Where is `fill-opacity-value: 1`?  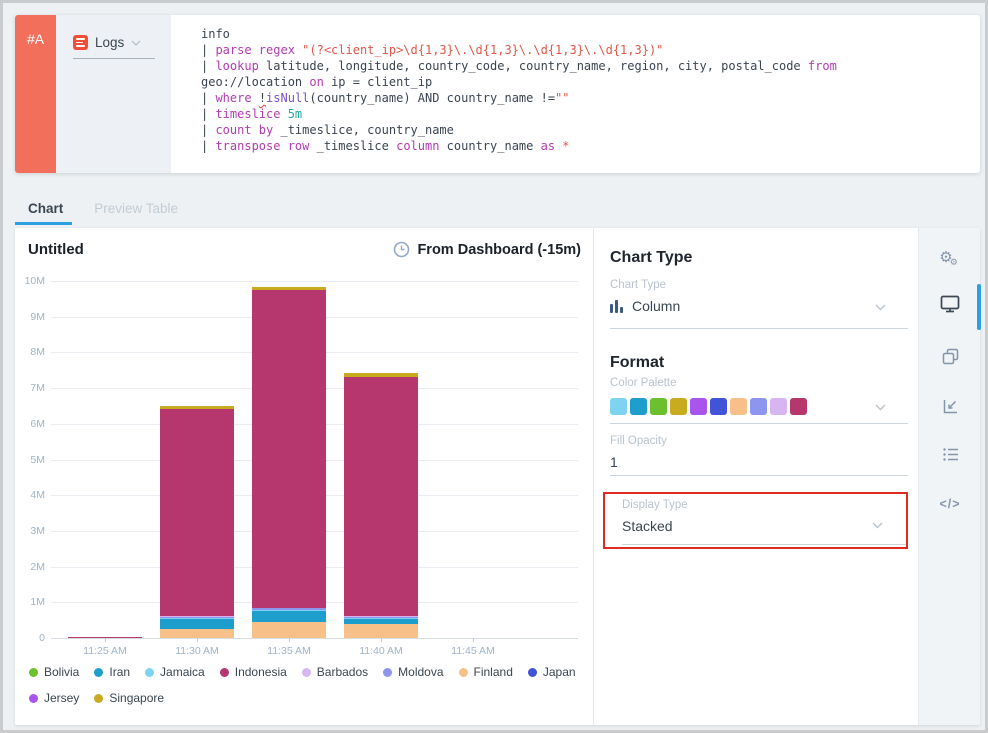
fill-opacity-value: 1 is located at coordinates (614, 462).